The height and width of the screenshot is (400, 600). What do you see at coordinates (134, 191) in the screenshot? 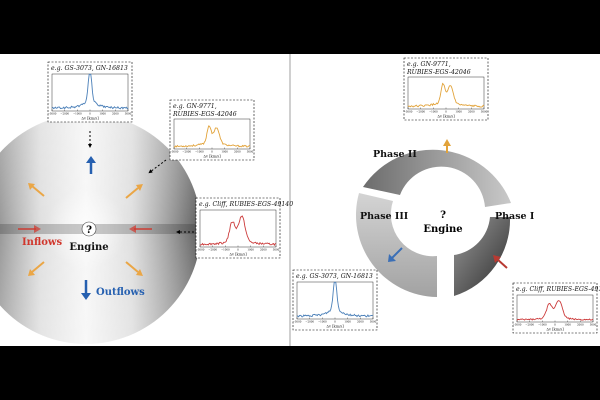
I see `orange-arrow-tr` at bounding box center [134, 191].